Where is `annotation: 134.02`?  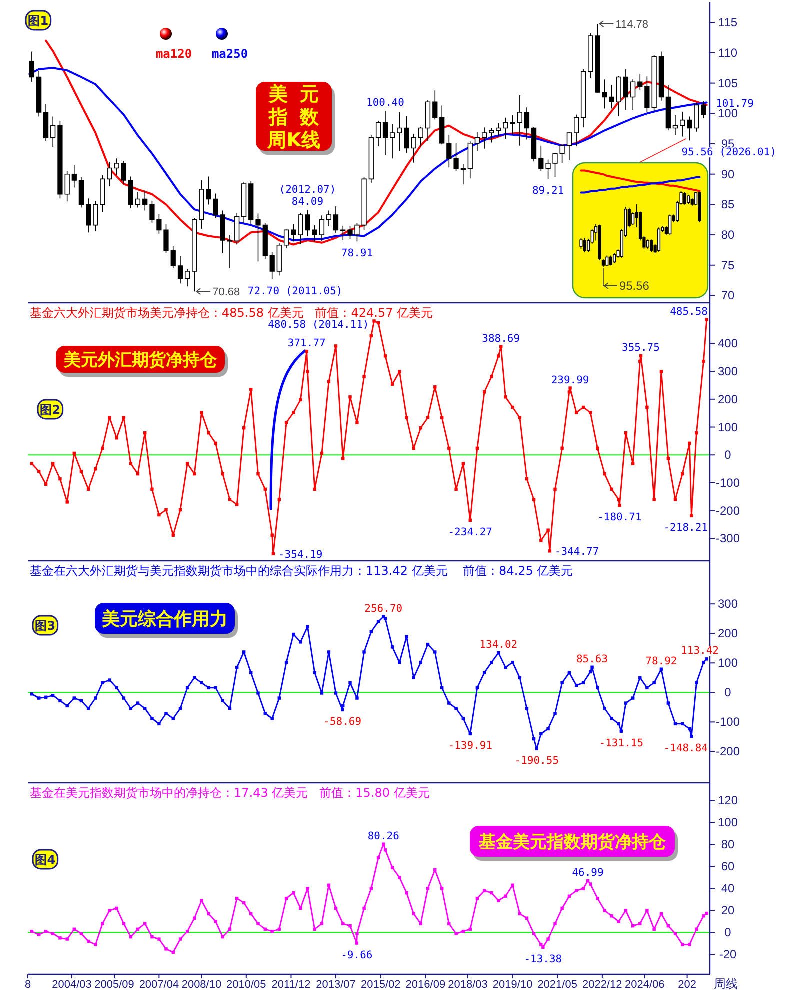
annotation: 134.02 is located at coordinates (499, 645).